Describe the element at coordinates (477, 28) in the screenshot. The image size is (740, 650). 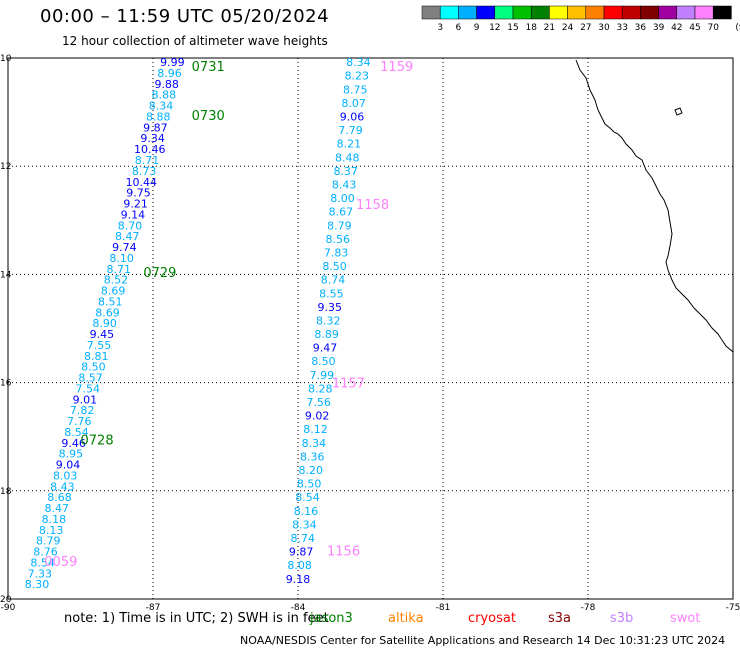
I see `legend-tick-label: 9` at that location.